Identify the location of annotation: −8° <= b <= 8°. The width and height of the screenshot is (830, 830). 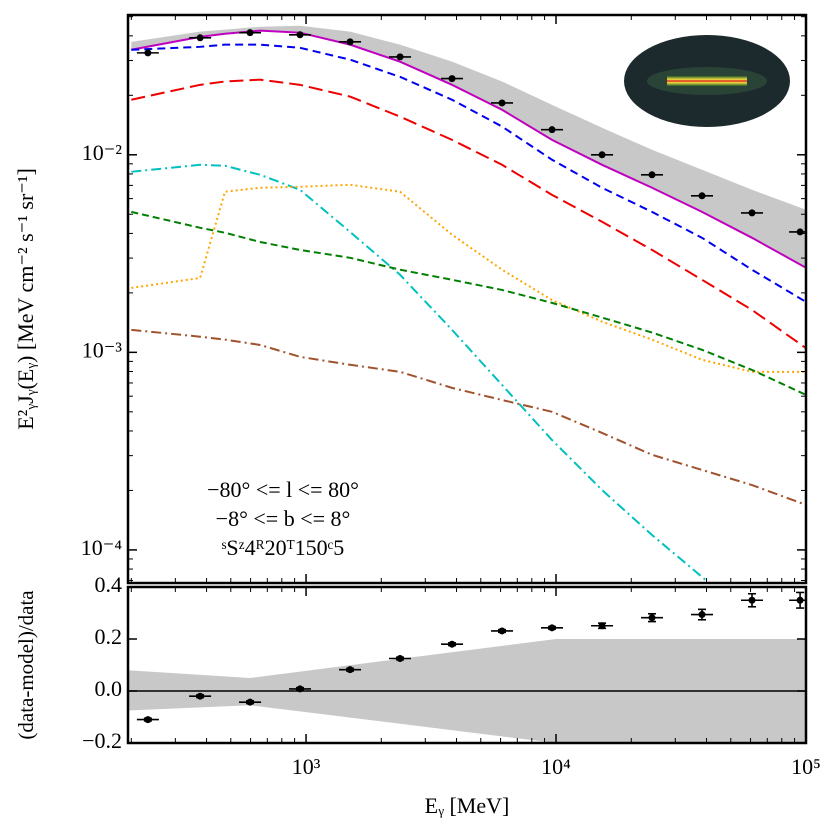
(283, 518).